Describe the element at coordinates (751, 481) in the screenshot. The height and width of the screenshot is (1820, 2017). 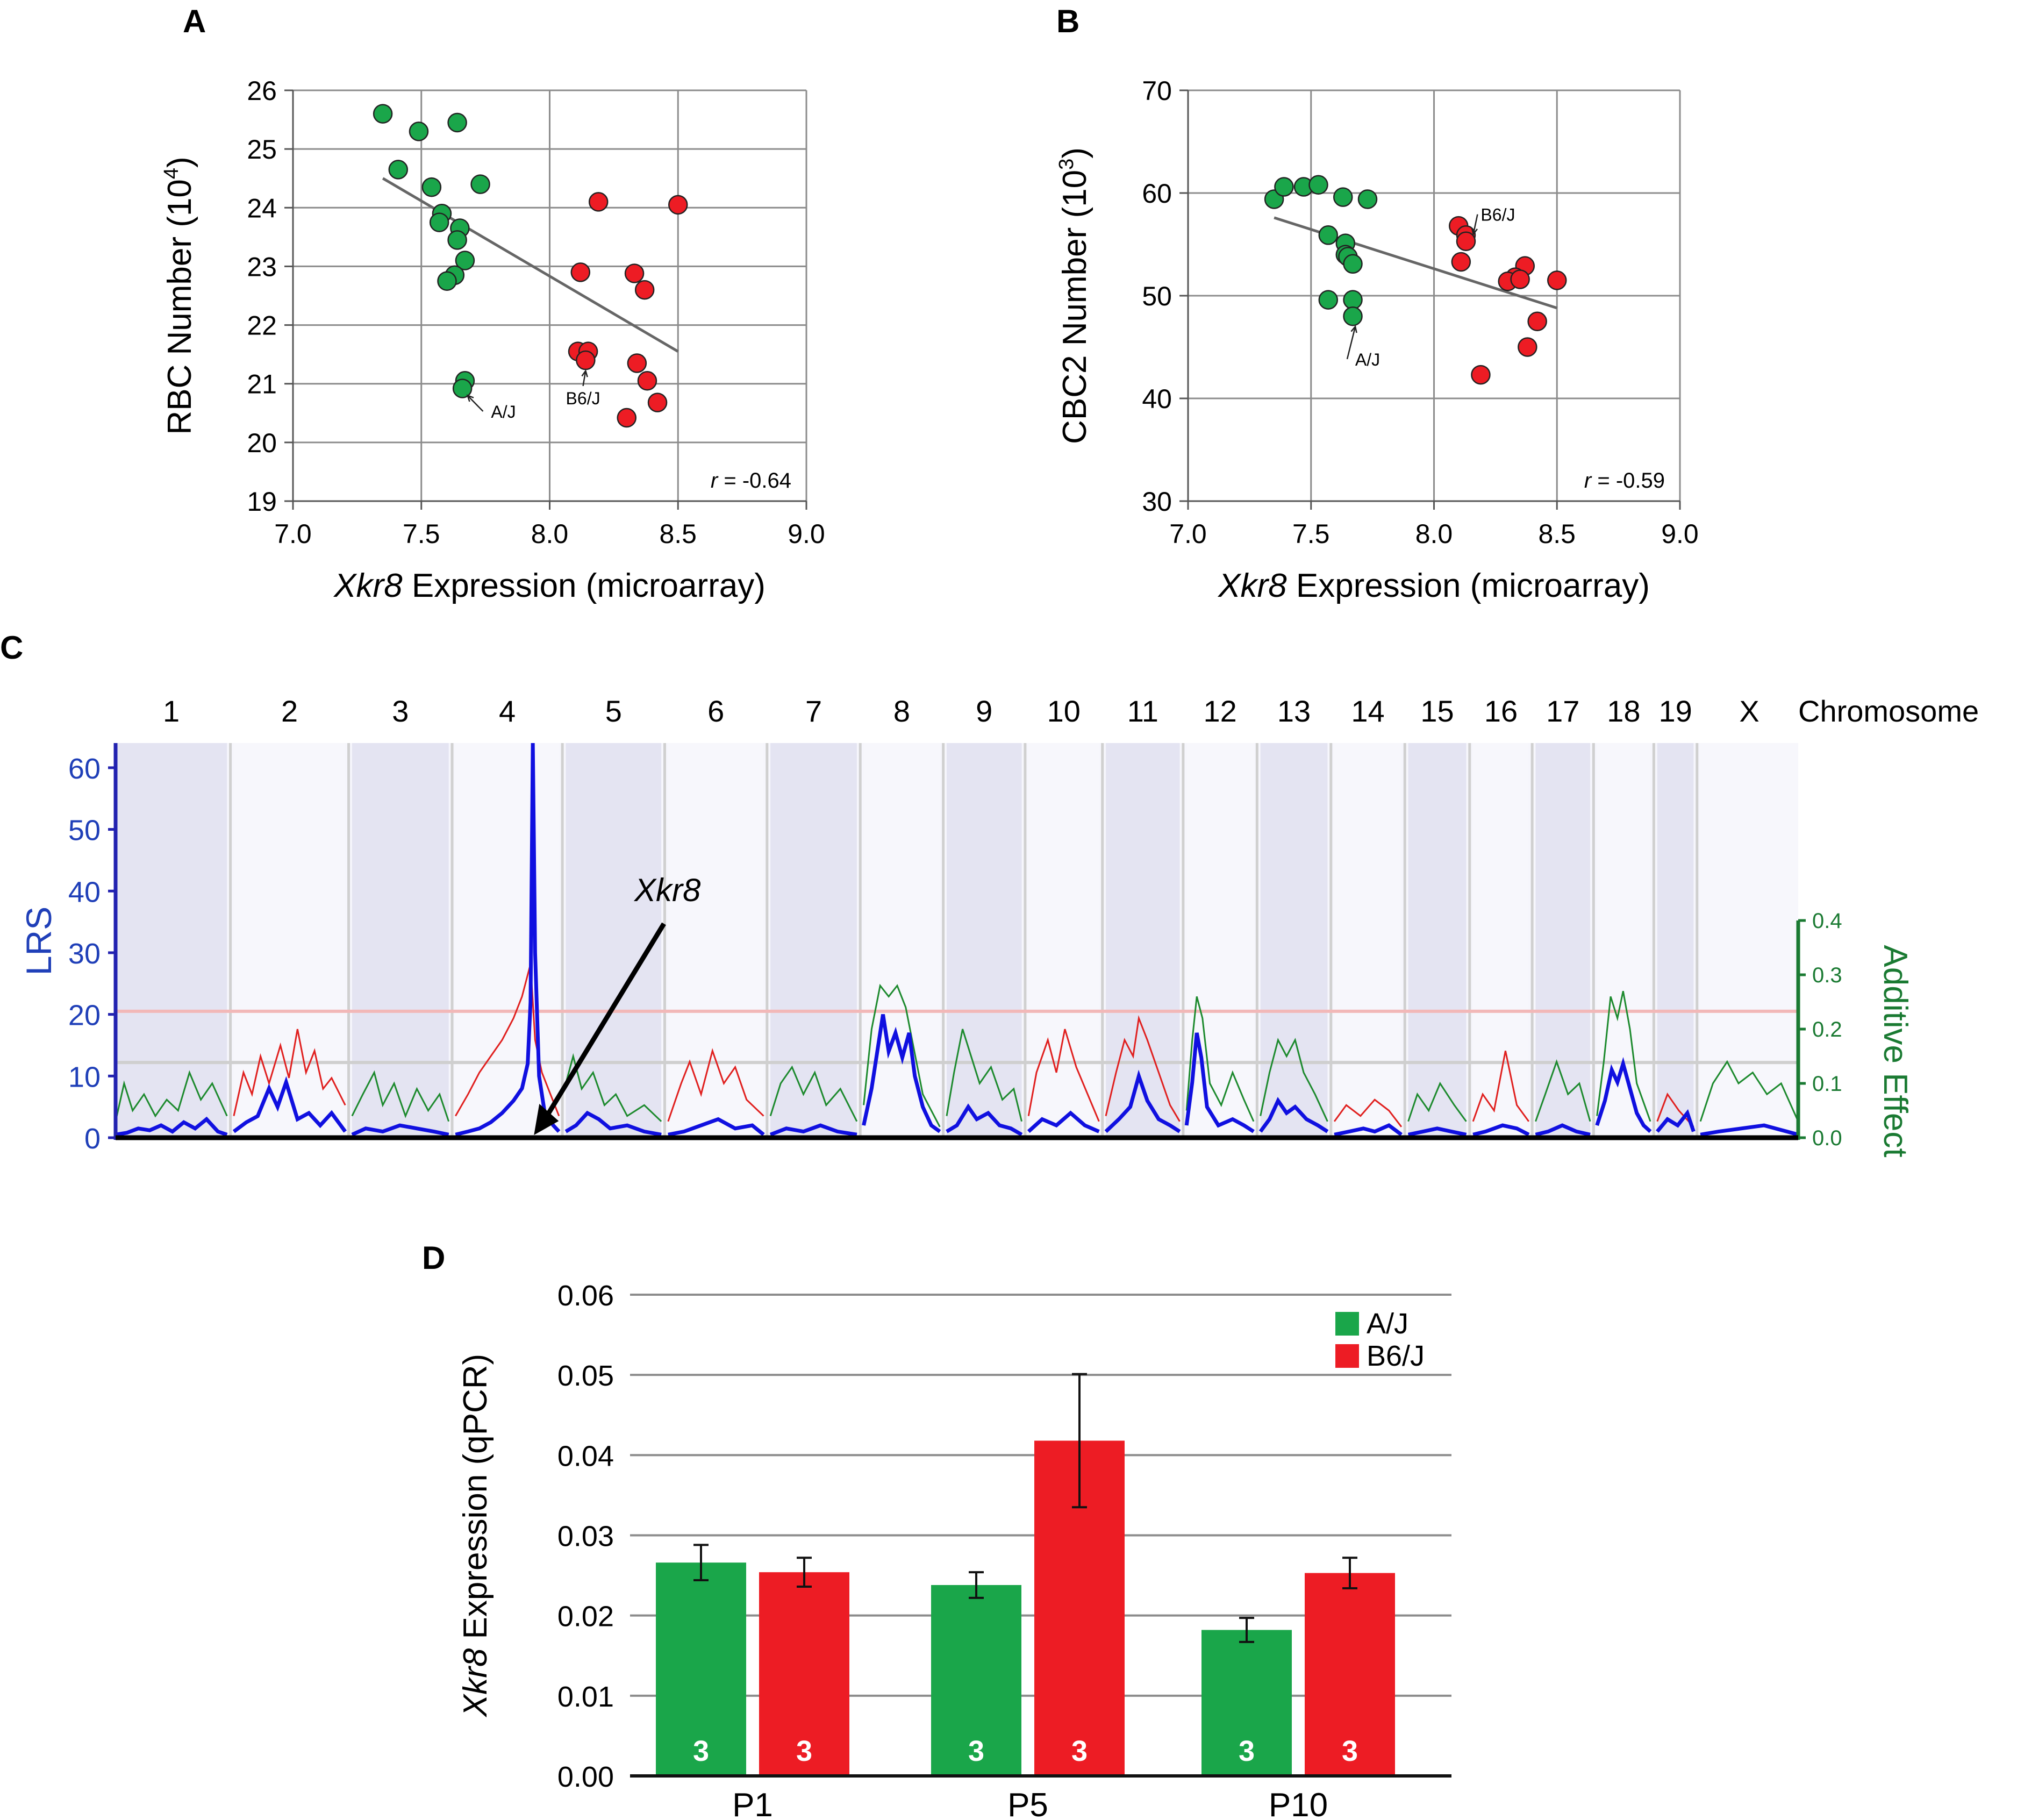
I see `panel-a-r-value: r = -0.64` at that location.